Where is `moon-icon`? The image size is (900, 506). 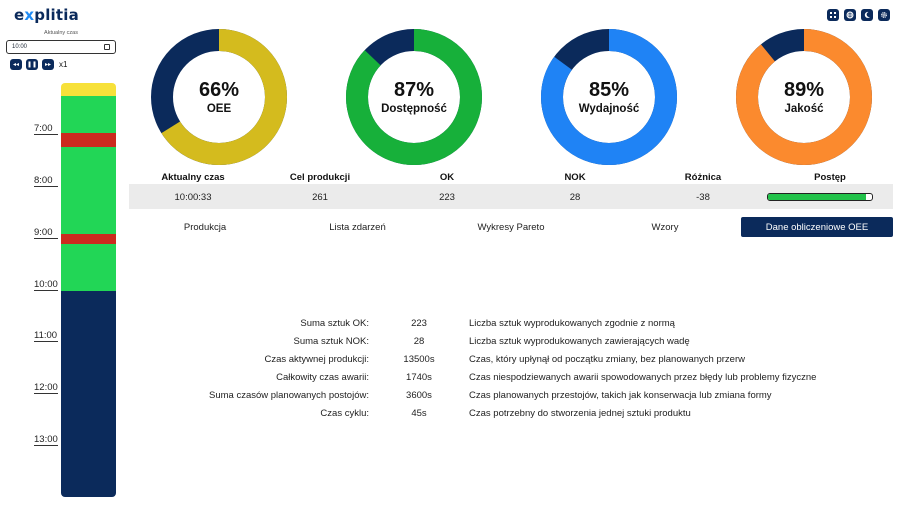 moon-icon is located at coordinates (867, 15).